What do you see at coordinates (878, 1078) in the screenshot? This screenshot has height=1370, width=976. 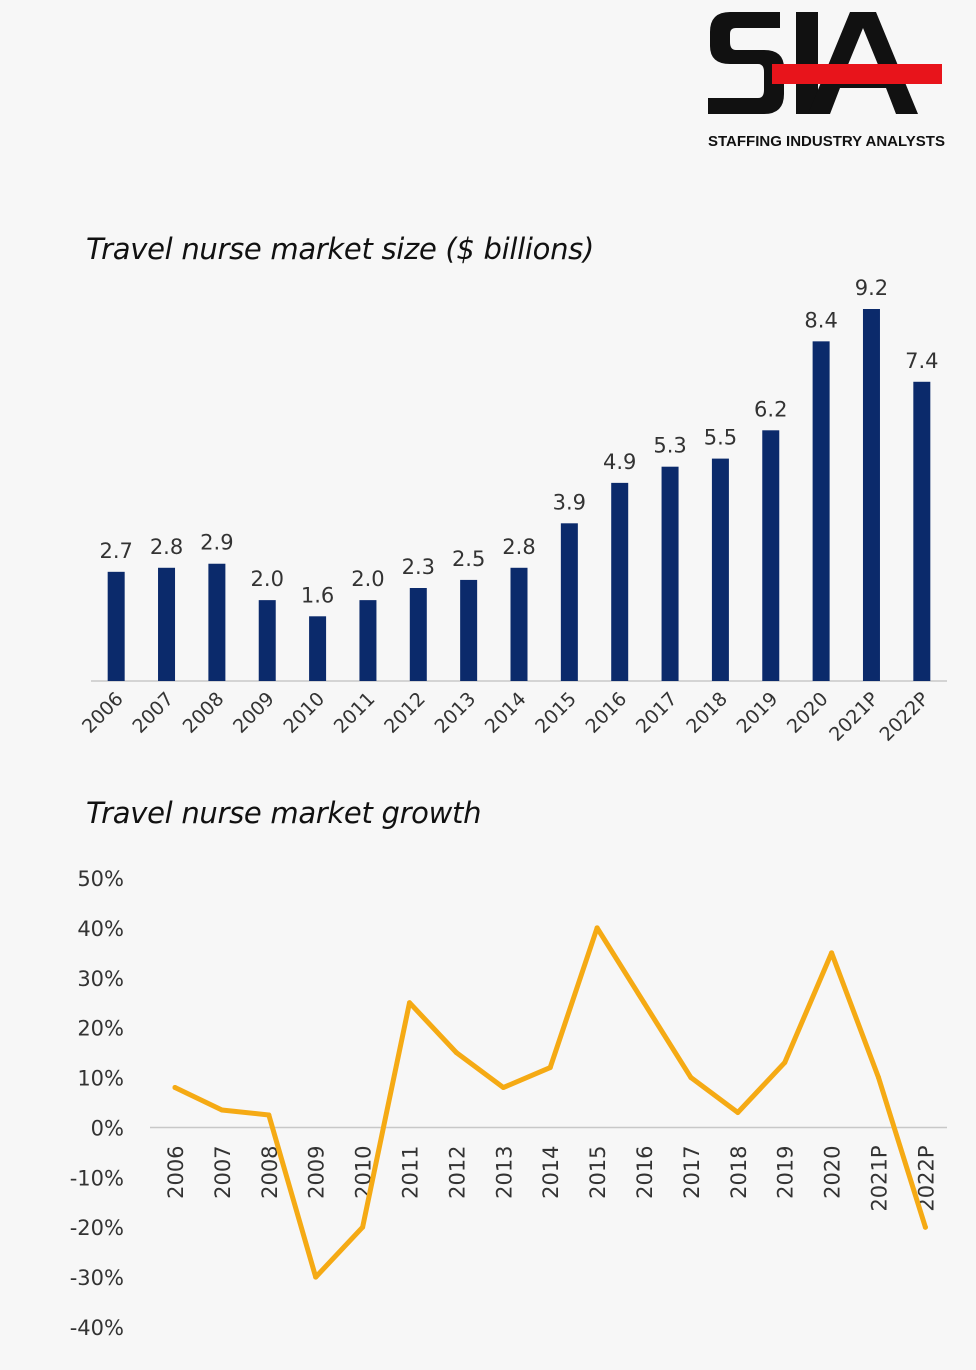 I see `growth-point-2021P` at bounding box center [878, 1078].